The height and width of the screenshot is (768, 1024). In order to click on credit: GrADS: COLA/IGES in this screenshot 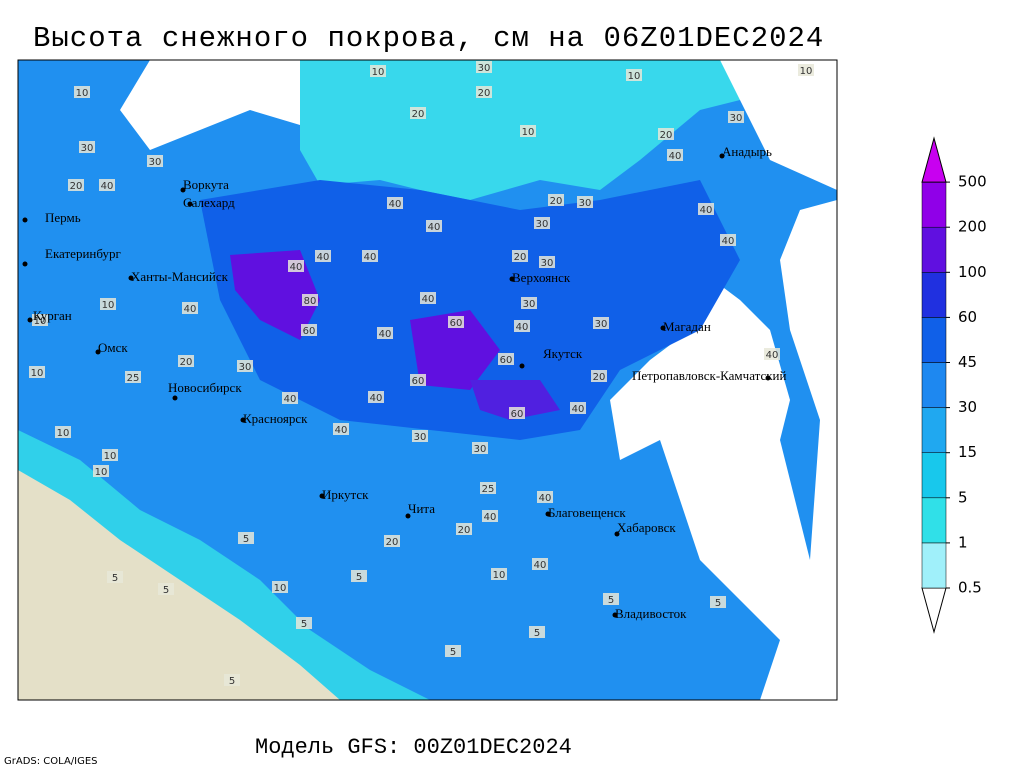, I will do `click(51, 761)`.